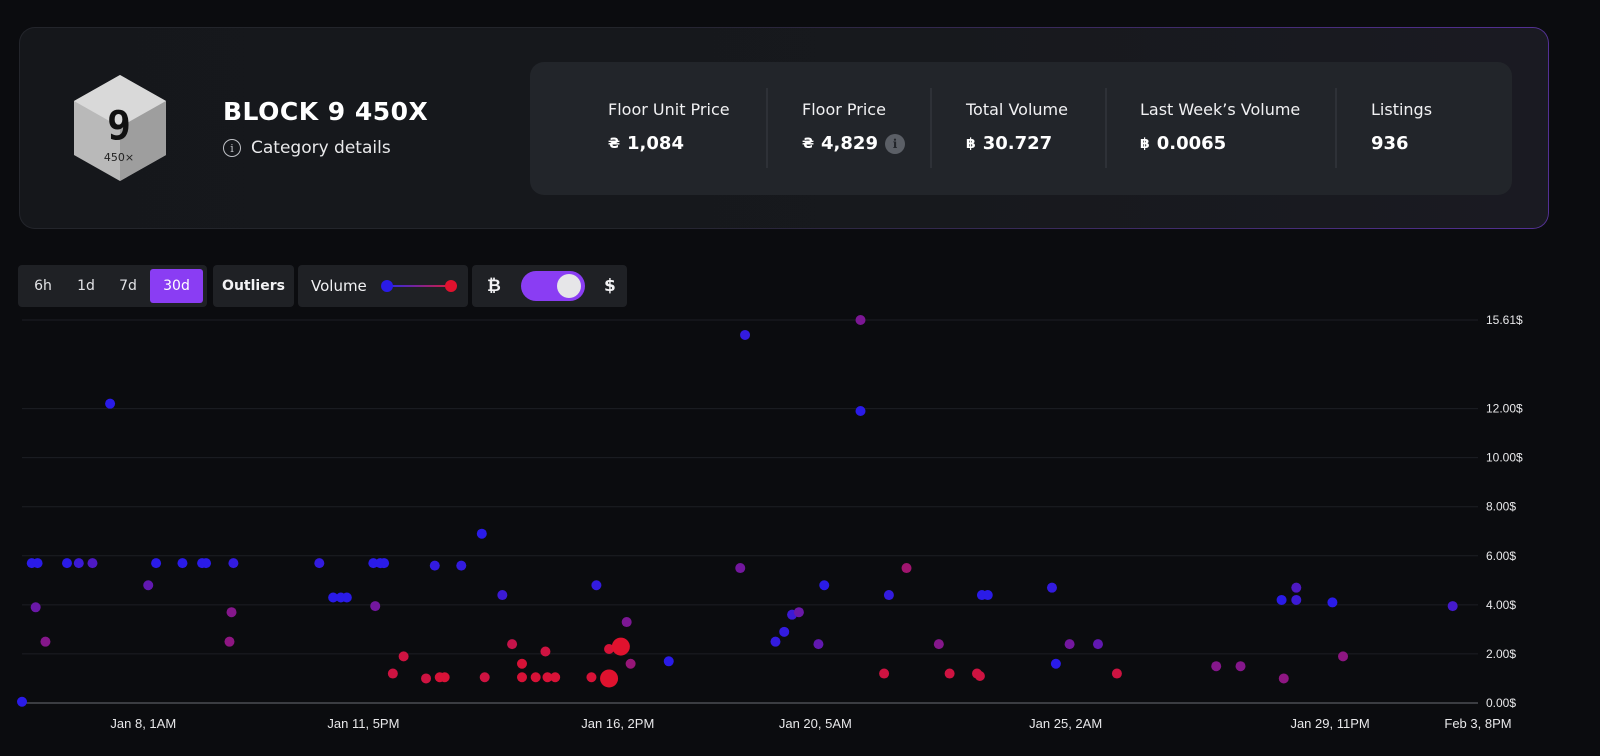 The width and height of the screenshot is (1600, 756). What do you see at coordinates (669, 109) in the screenshot?
I see `stat-label: Floor Unit Price` at bounding box center [669, 109].